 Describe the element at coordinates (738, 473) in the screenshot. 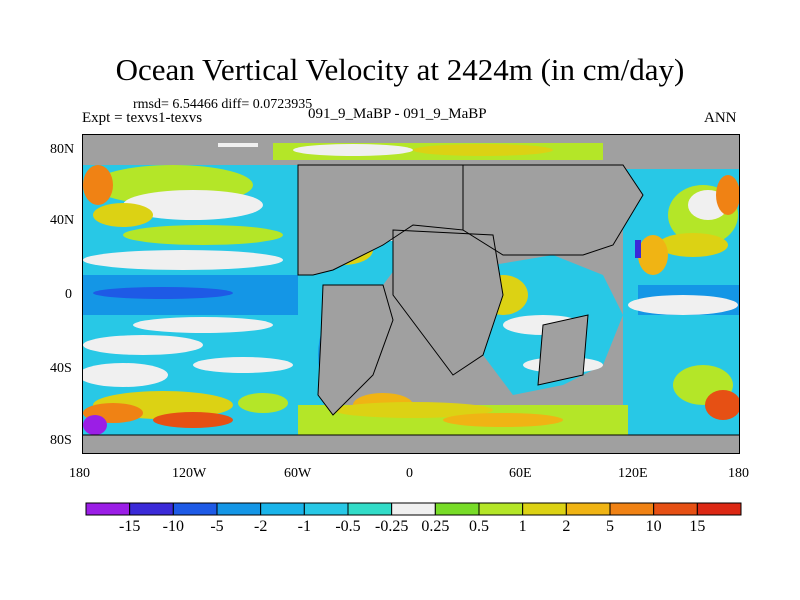

I see `lon-label-180e: 180` at that location.